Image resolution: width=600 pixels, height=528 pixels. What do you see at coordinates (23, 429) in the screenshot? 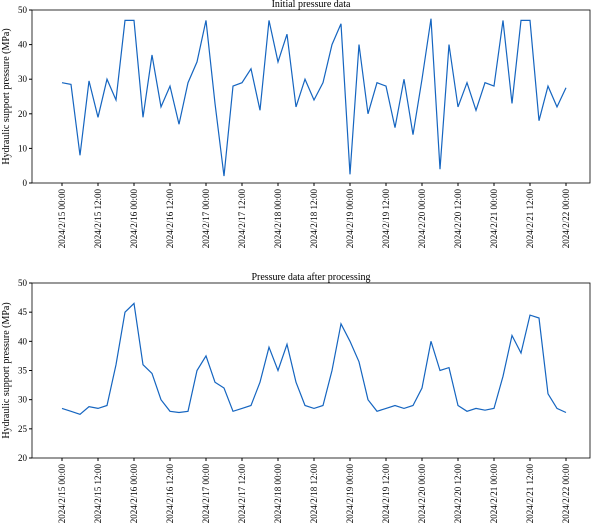
I see `y-tick-label: 25` at bounding box center [23, 429].